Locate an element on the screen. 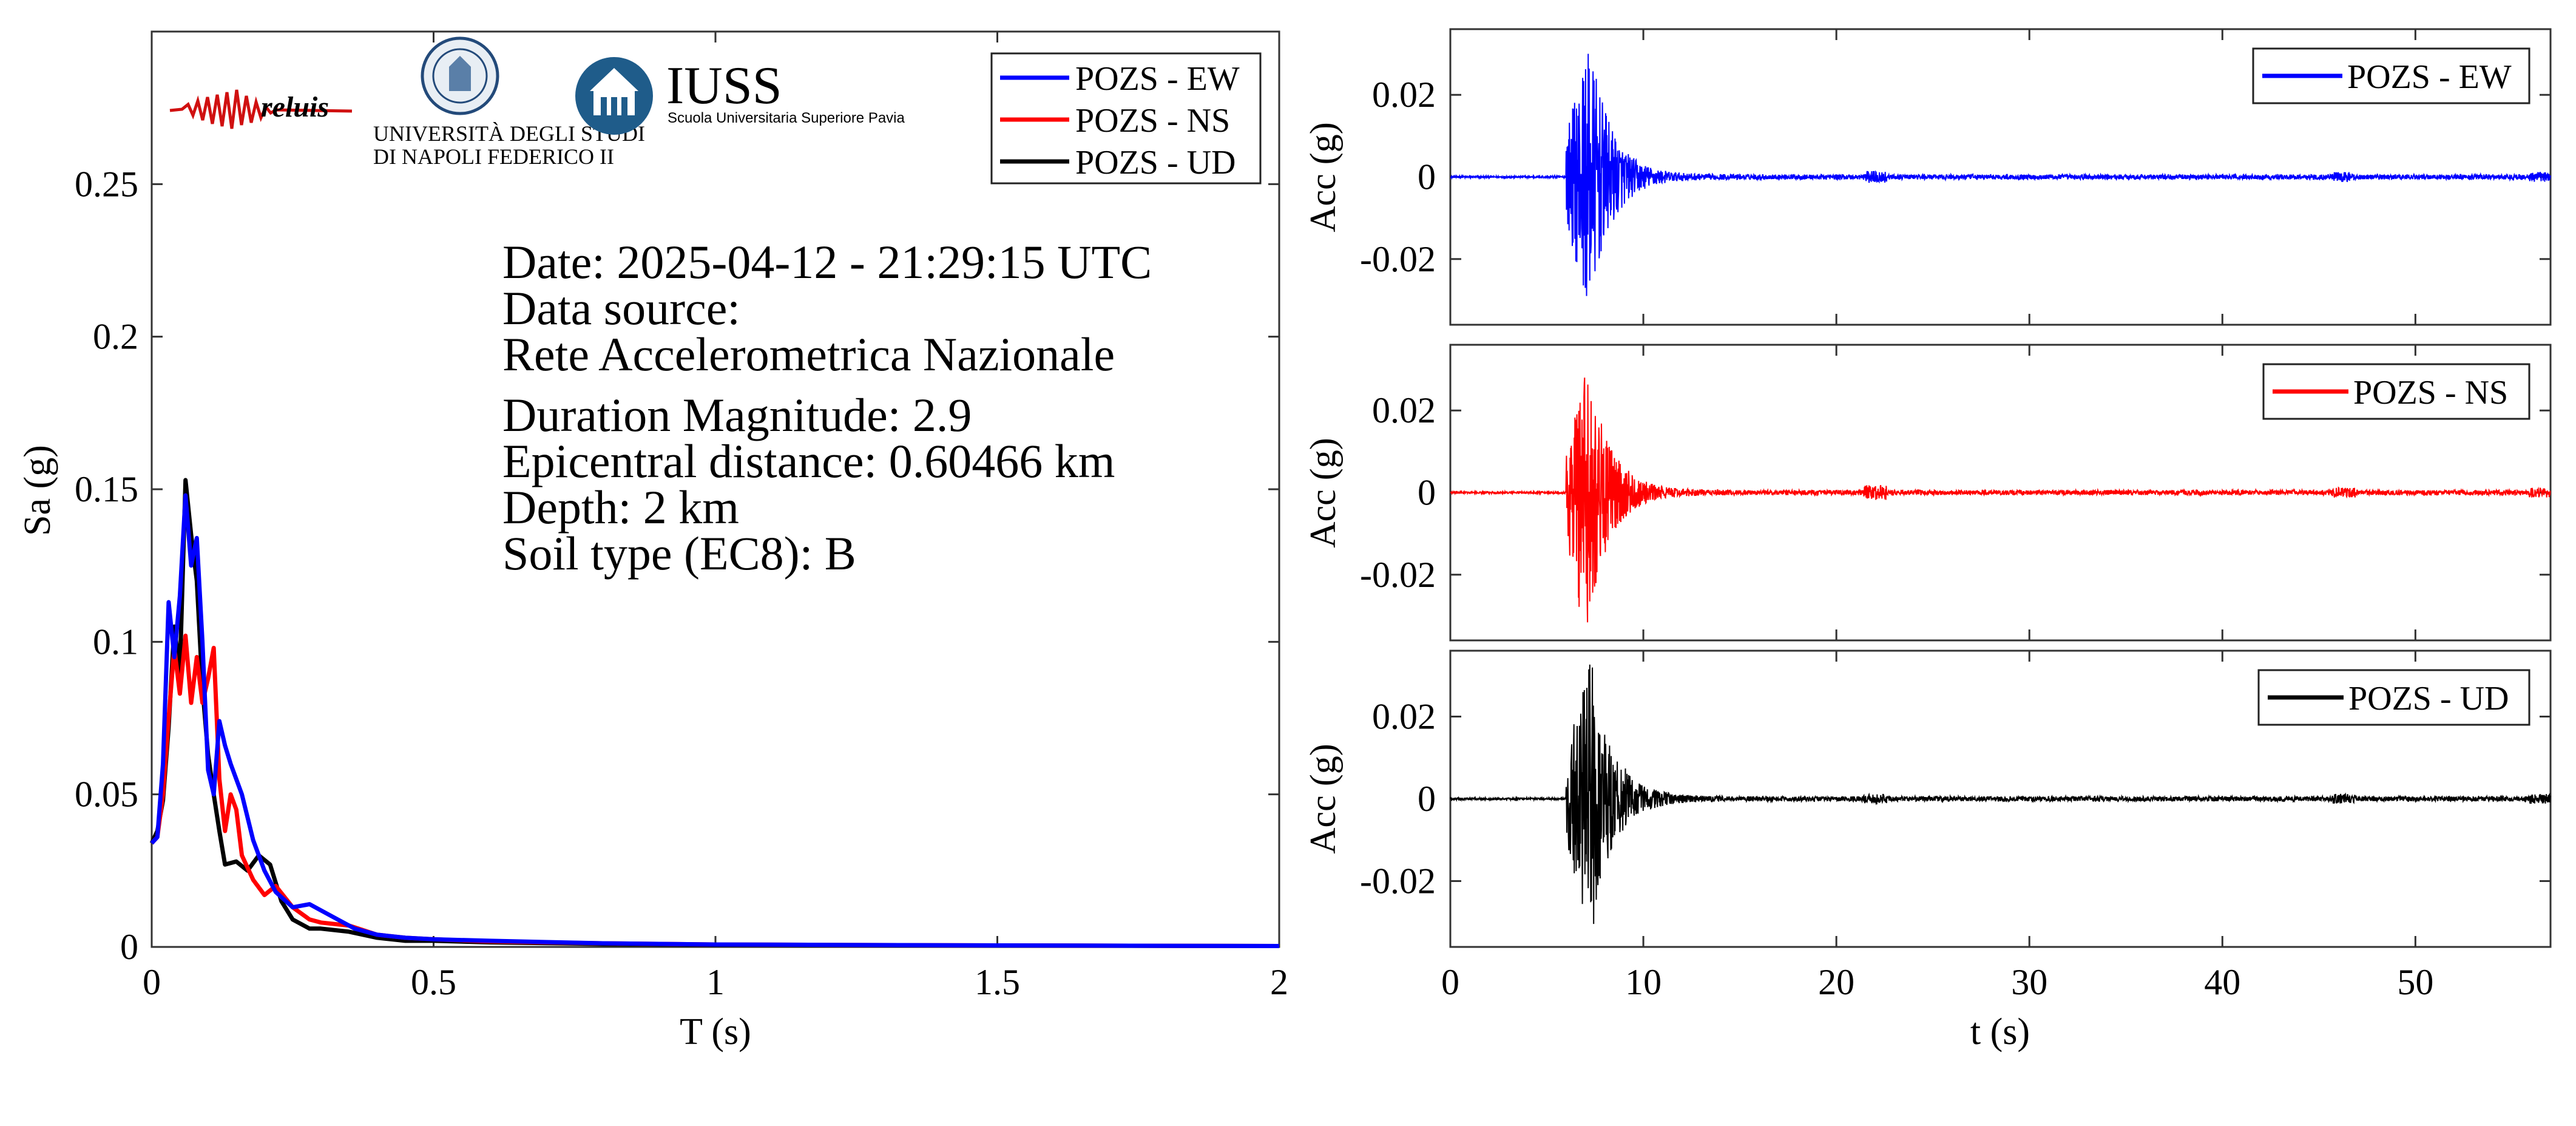  info-distance: Epicentral distance: 0.60466 km is located at coordinates (808, 461).